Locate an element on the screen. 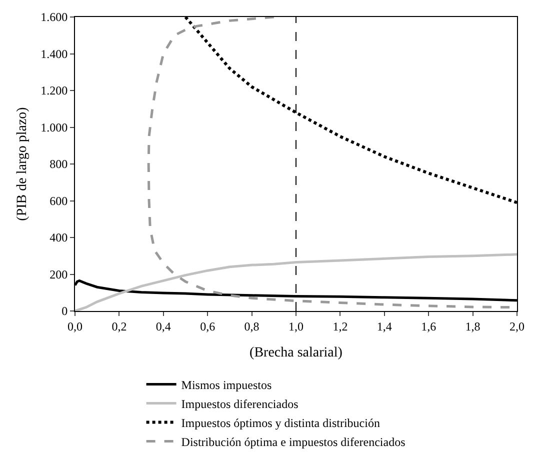  legend-label: Mismos impuestos is located at coordinates (226, 385).